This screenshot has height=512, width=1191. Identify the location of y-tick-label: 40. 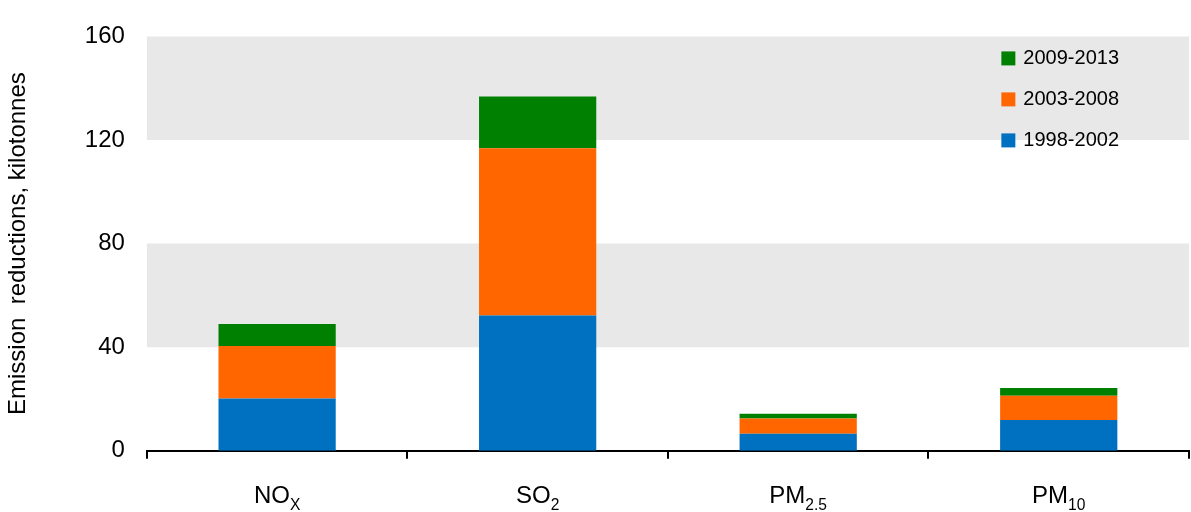
(111, 345).